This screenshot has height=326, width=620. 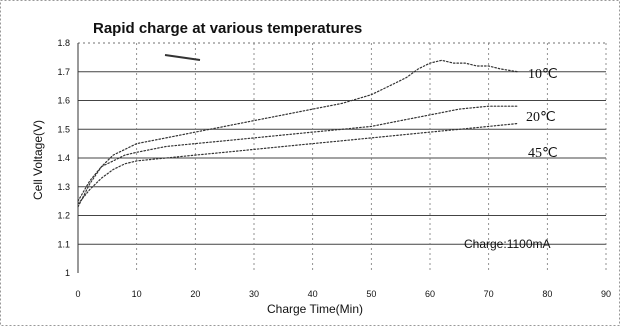 I want to click on x-tick-label: 50, so click(x=371, y=294).